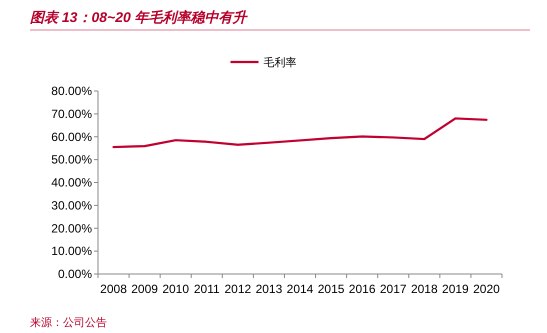 The image size is (547, 333). I want to click on x-tick-label: 2008, so click(114, 289).